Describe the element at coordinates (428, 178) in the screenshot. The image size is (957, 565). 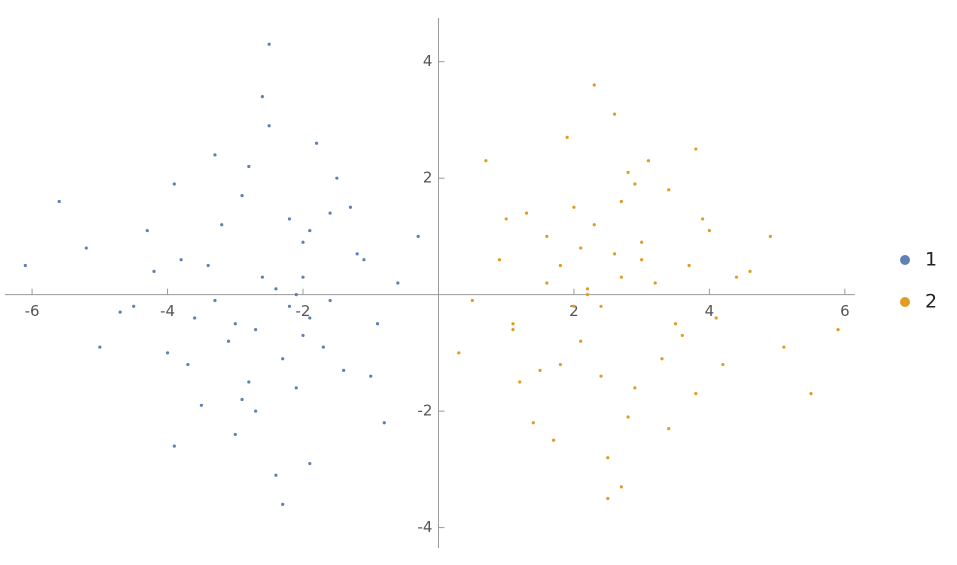
I see `y-tick-label: 2` at that location.